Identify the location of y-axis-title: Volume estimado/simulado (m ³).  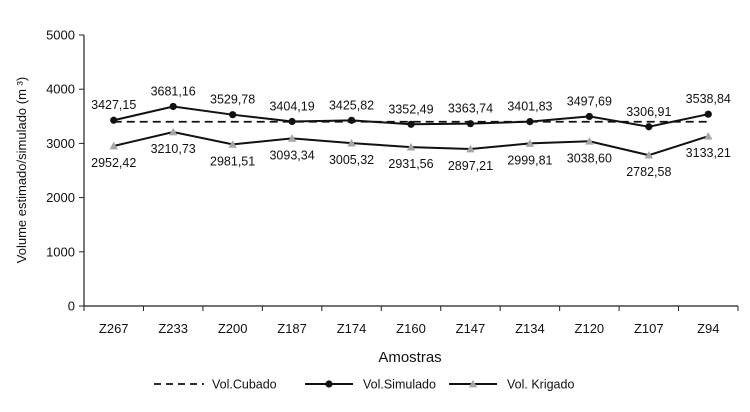
(21, 170).